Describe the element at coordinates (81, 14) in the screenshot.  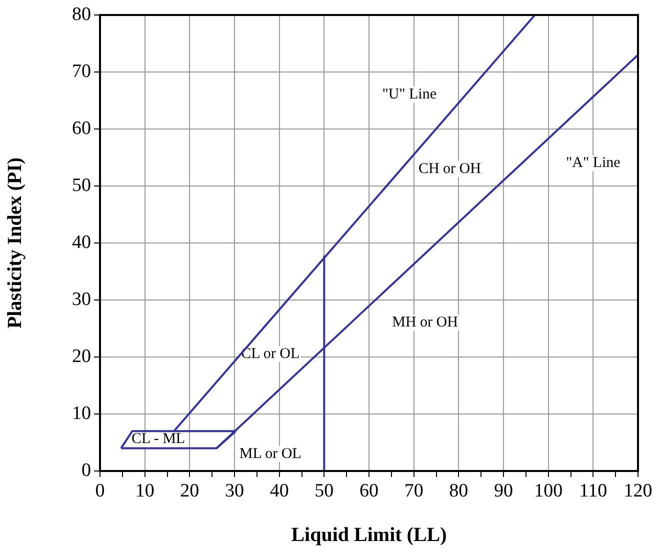
I see `y-tick-label: 80` at that location.